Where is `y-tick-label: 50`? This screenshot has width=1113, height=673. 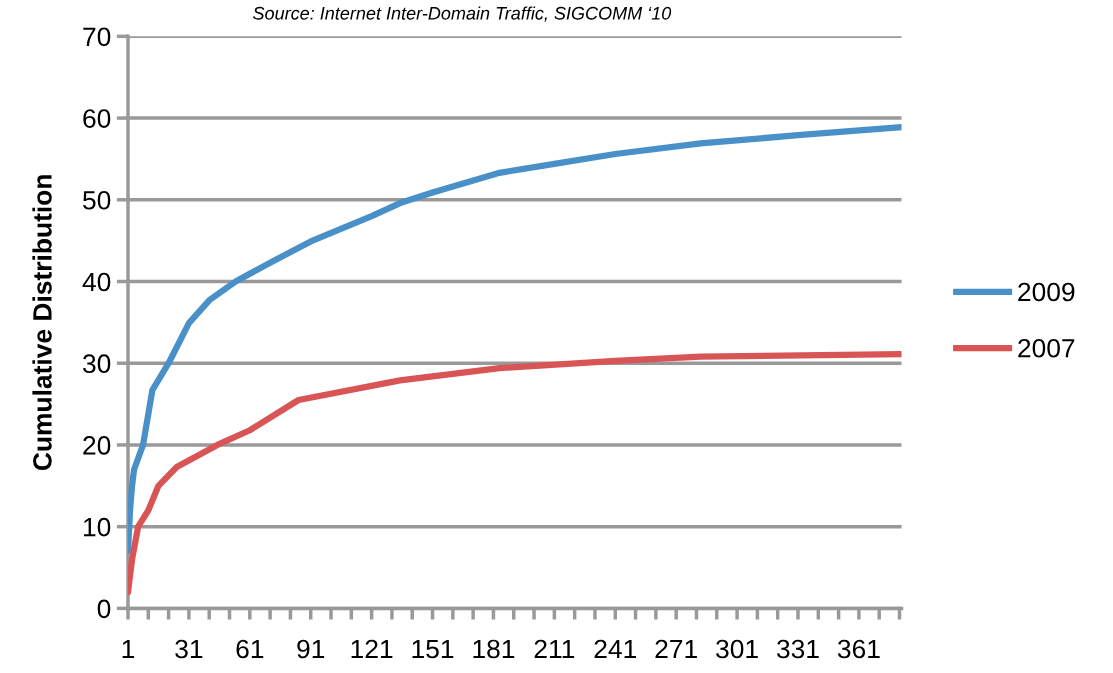
y-tick-label: 50 is located at coordinates (97, 200).